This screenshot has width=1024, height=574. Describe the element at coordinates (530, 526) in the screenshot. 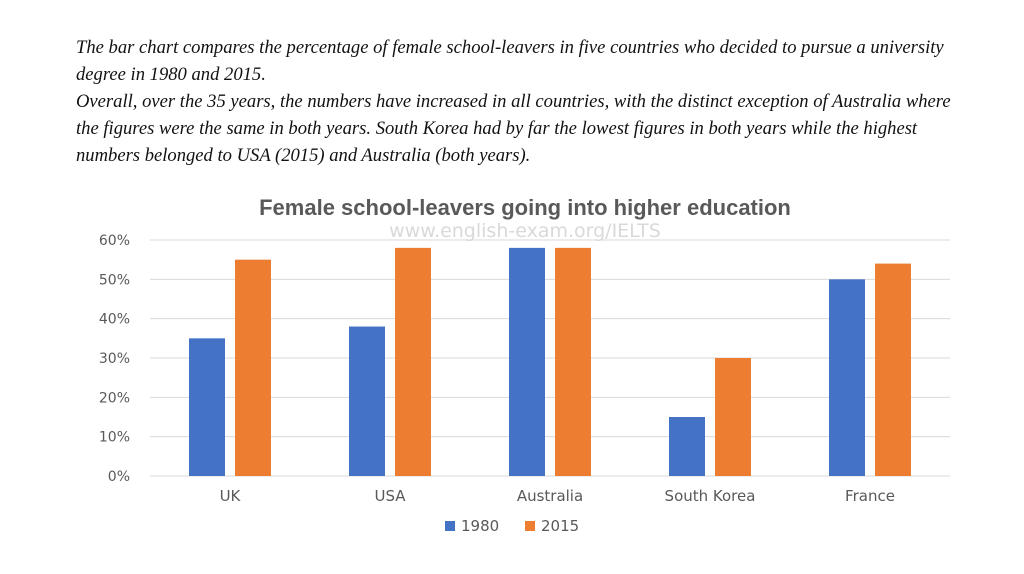

I see `legend-swatch-2015` at that location.